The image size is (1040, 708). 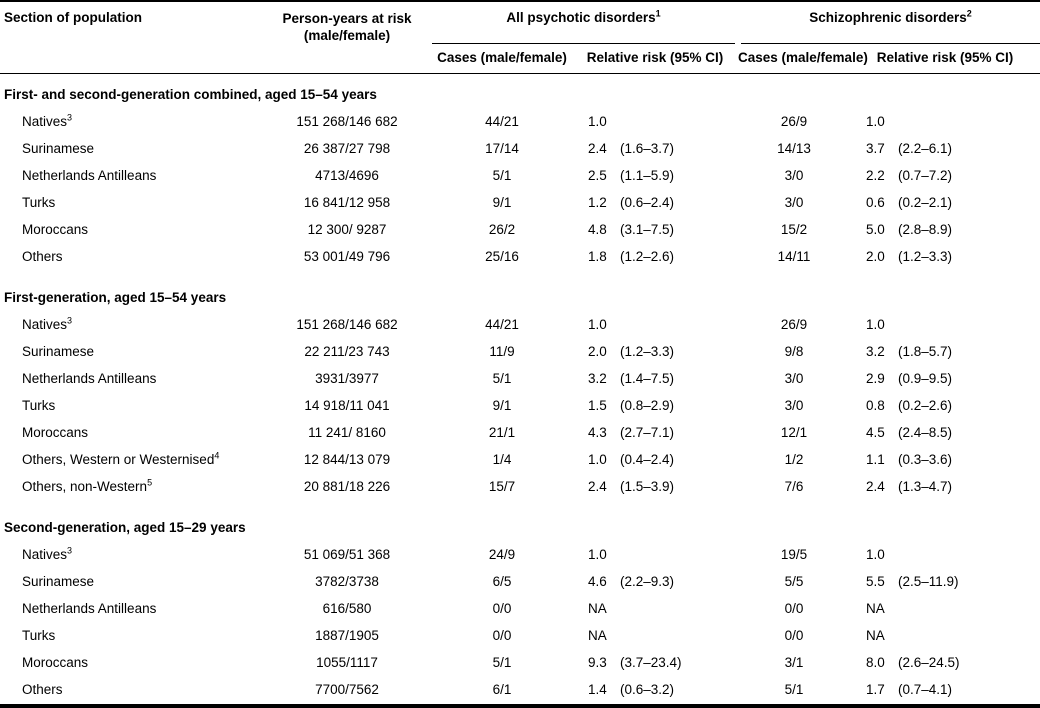 I want to click on cases-cell-schizophrenic: 26/9, so click(x=794, y=121).